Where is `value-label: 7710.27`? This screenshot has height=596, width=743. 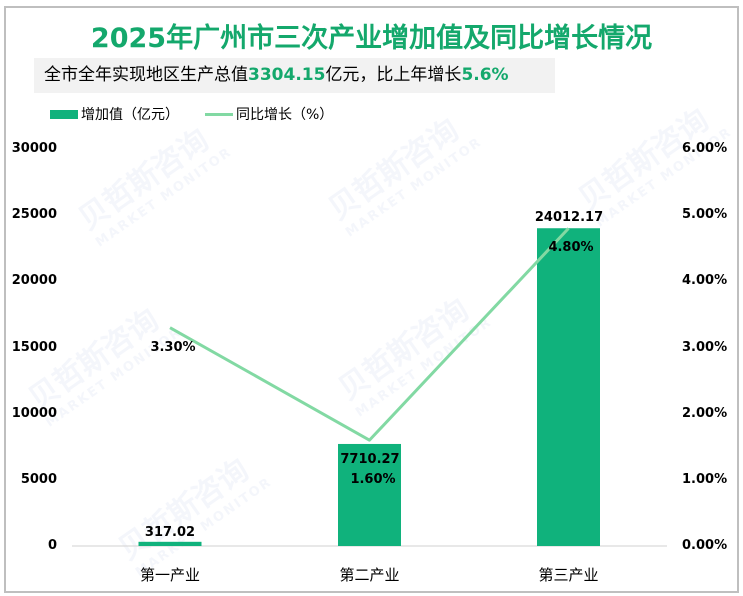
value-label: 7710.27 is located at coordinates (369, 459).